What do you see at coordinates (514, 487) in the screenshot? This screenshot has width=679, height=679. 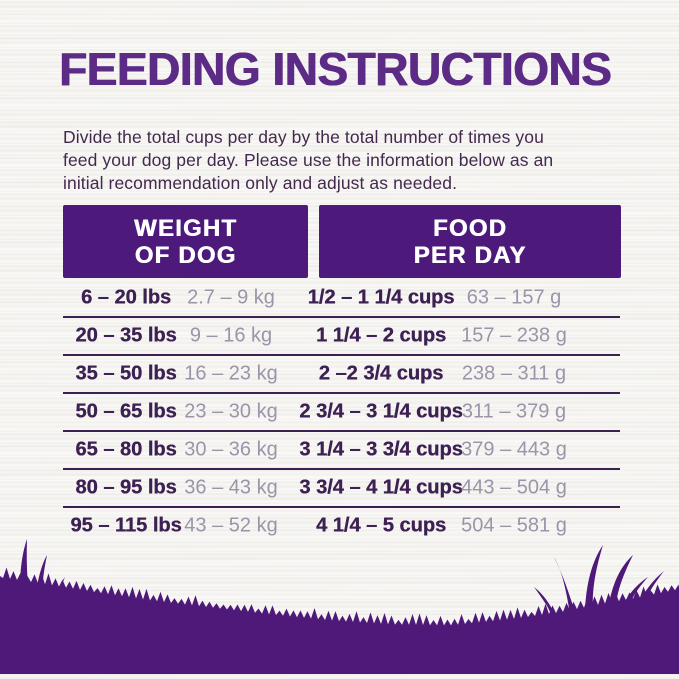 I see `cell-grams: 443 – 504 g` at bounding box center [514, 487].